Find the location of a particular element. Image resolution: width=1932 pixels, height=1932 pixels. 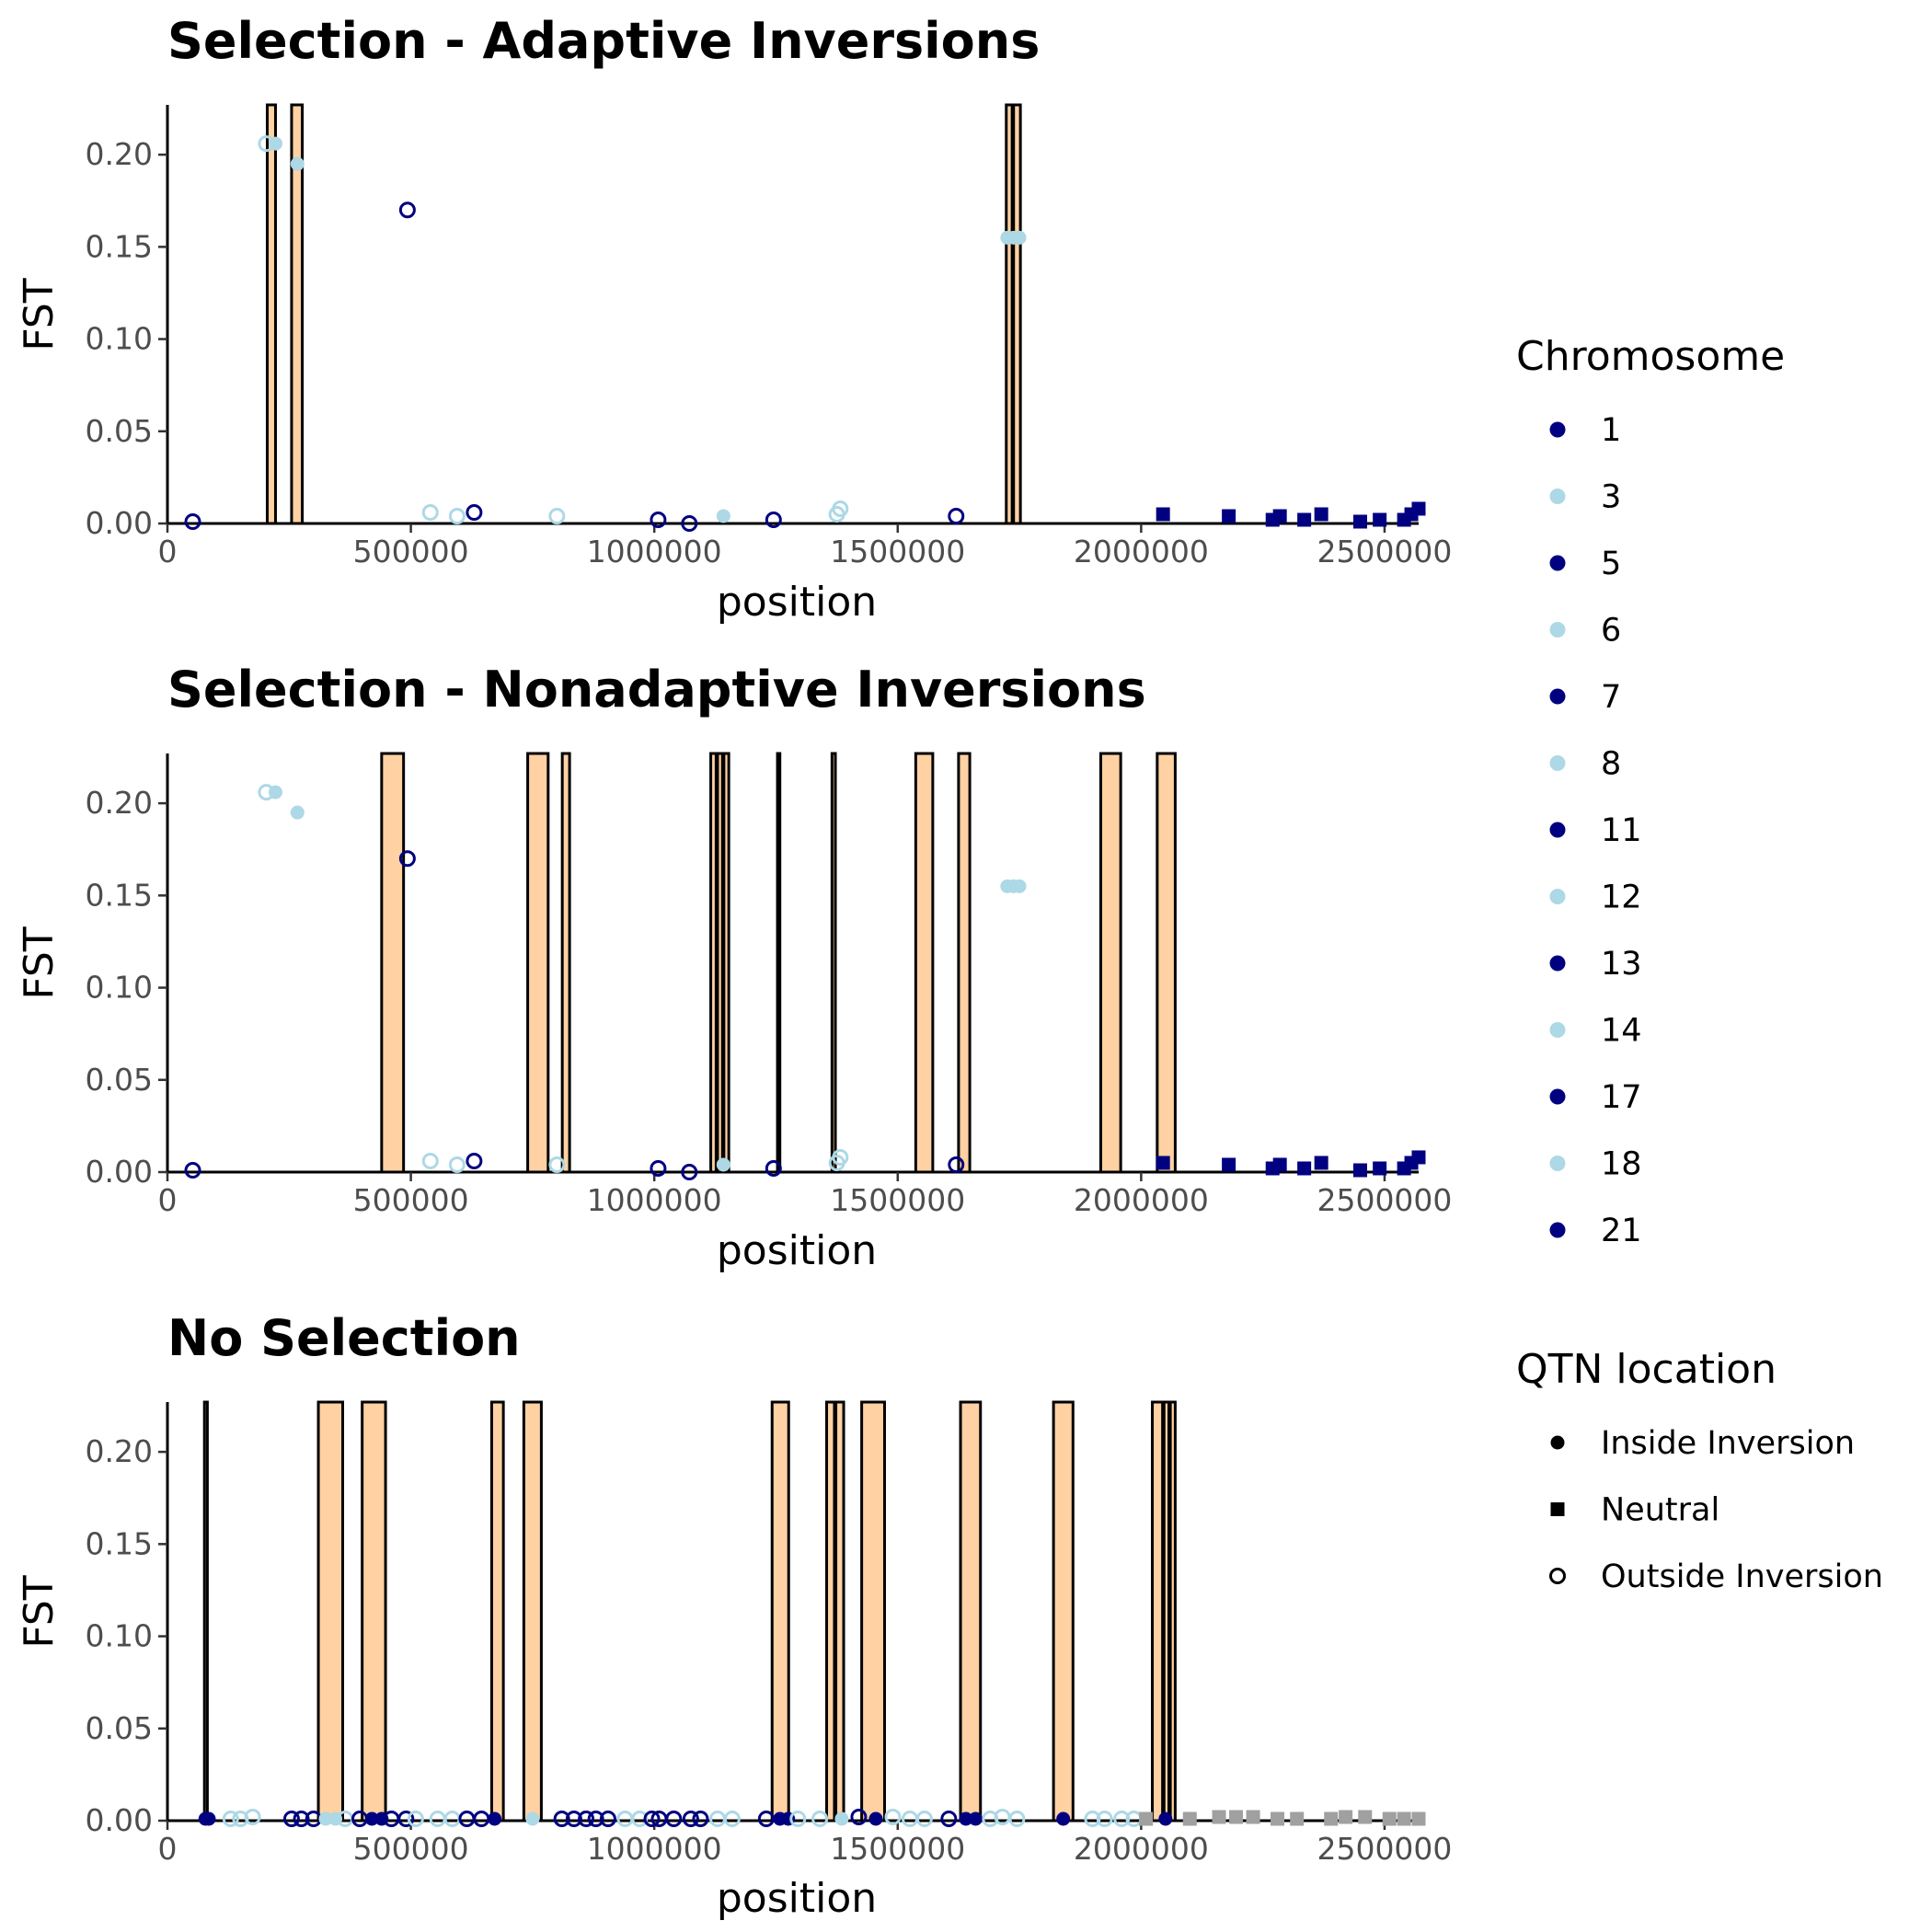

y-tick-label: 0.15 is located at coordinates (120, 246).